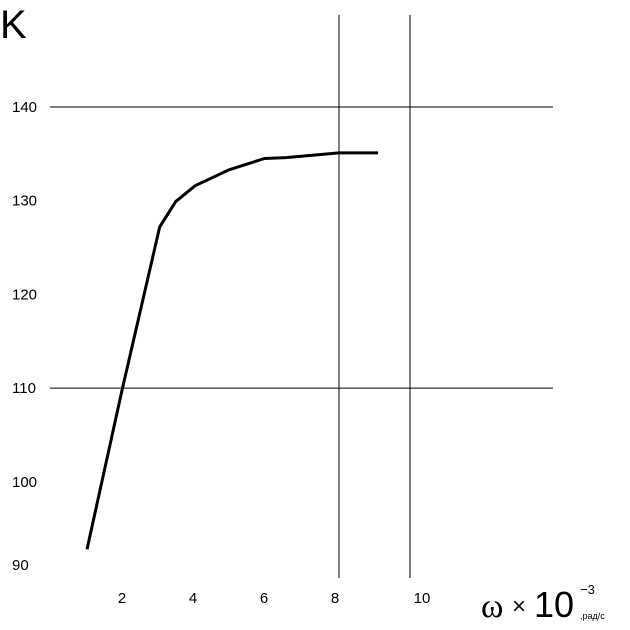  Describe the element at coordinates (24, 107) in the screenshot. I see `y-tick-label: 140` at that location.